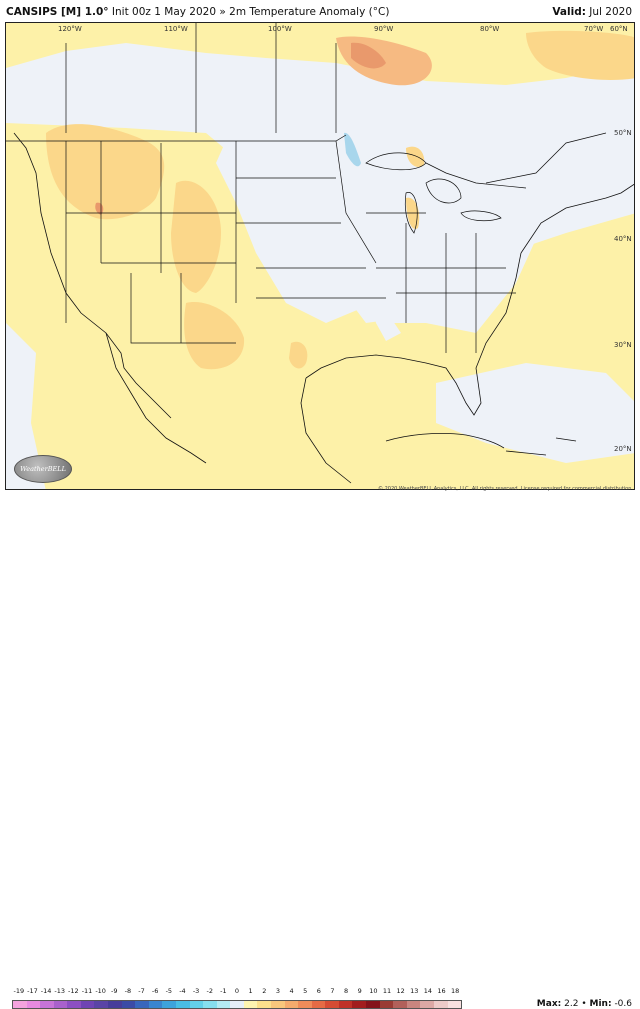 Image resolution: width=640 pixels, height=1009 pixels. Describe the element at coordinates (623, 345) in the screenshot. I see `lat-label-30n: 30°N` at that location.